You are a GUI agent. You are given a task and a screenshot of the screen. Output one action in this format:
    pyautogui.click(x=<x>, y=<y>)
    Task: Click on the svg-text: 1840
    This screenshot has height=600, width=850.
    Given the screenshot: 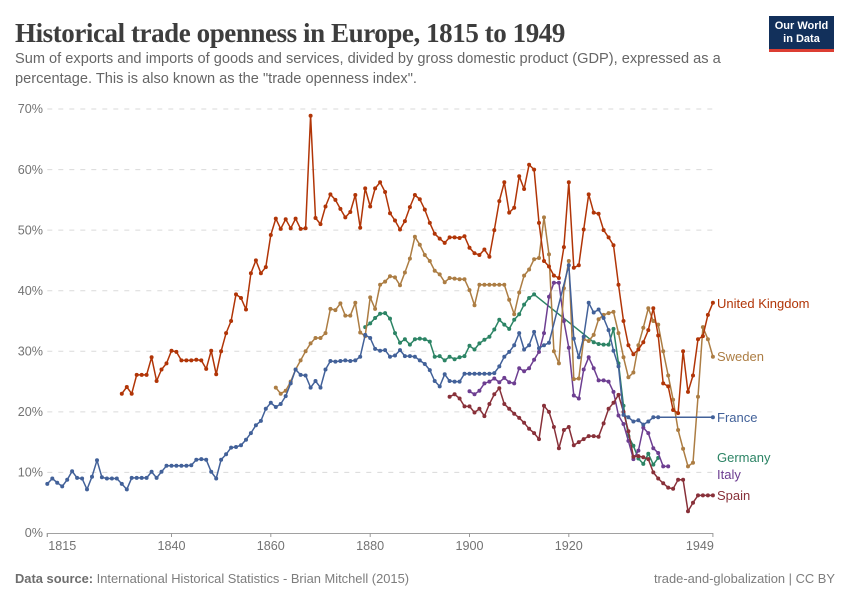 What is the action you would take?
    pyautogui.click(x=171, y=546)
    